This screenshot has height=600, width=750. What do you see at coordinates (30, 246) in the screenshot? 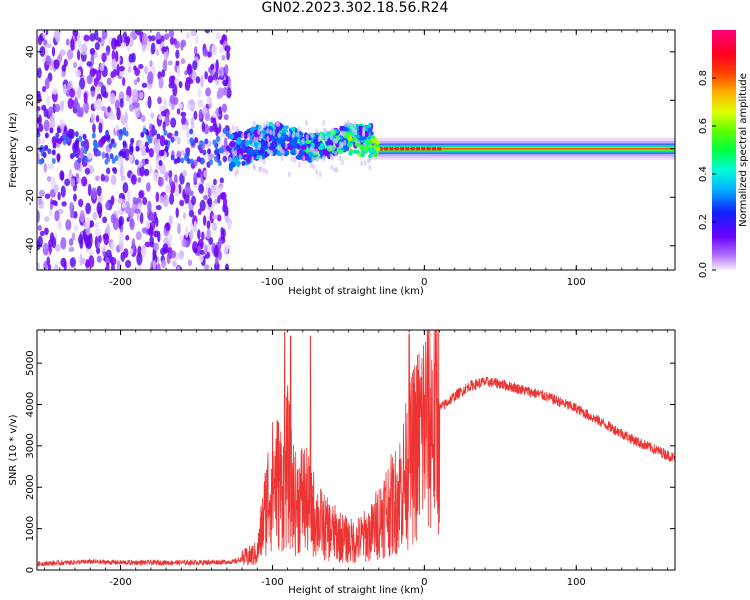
I see `y-tick-label: -40` at bounding box center [30, 246].